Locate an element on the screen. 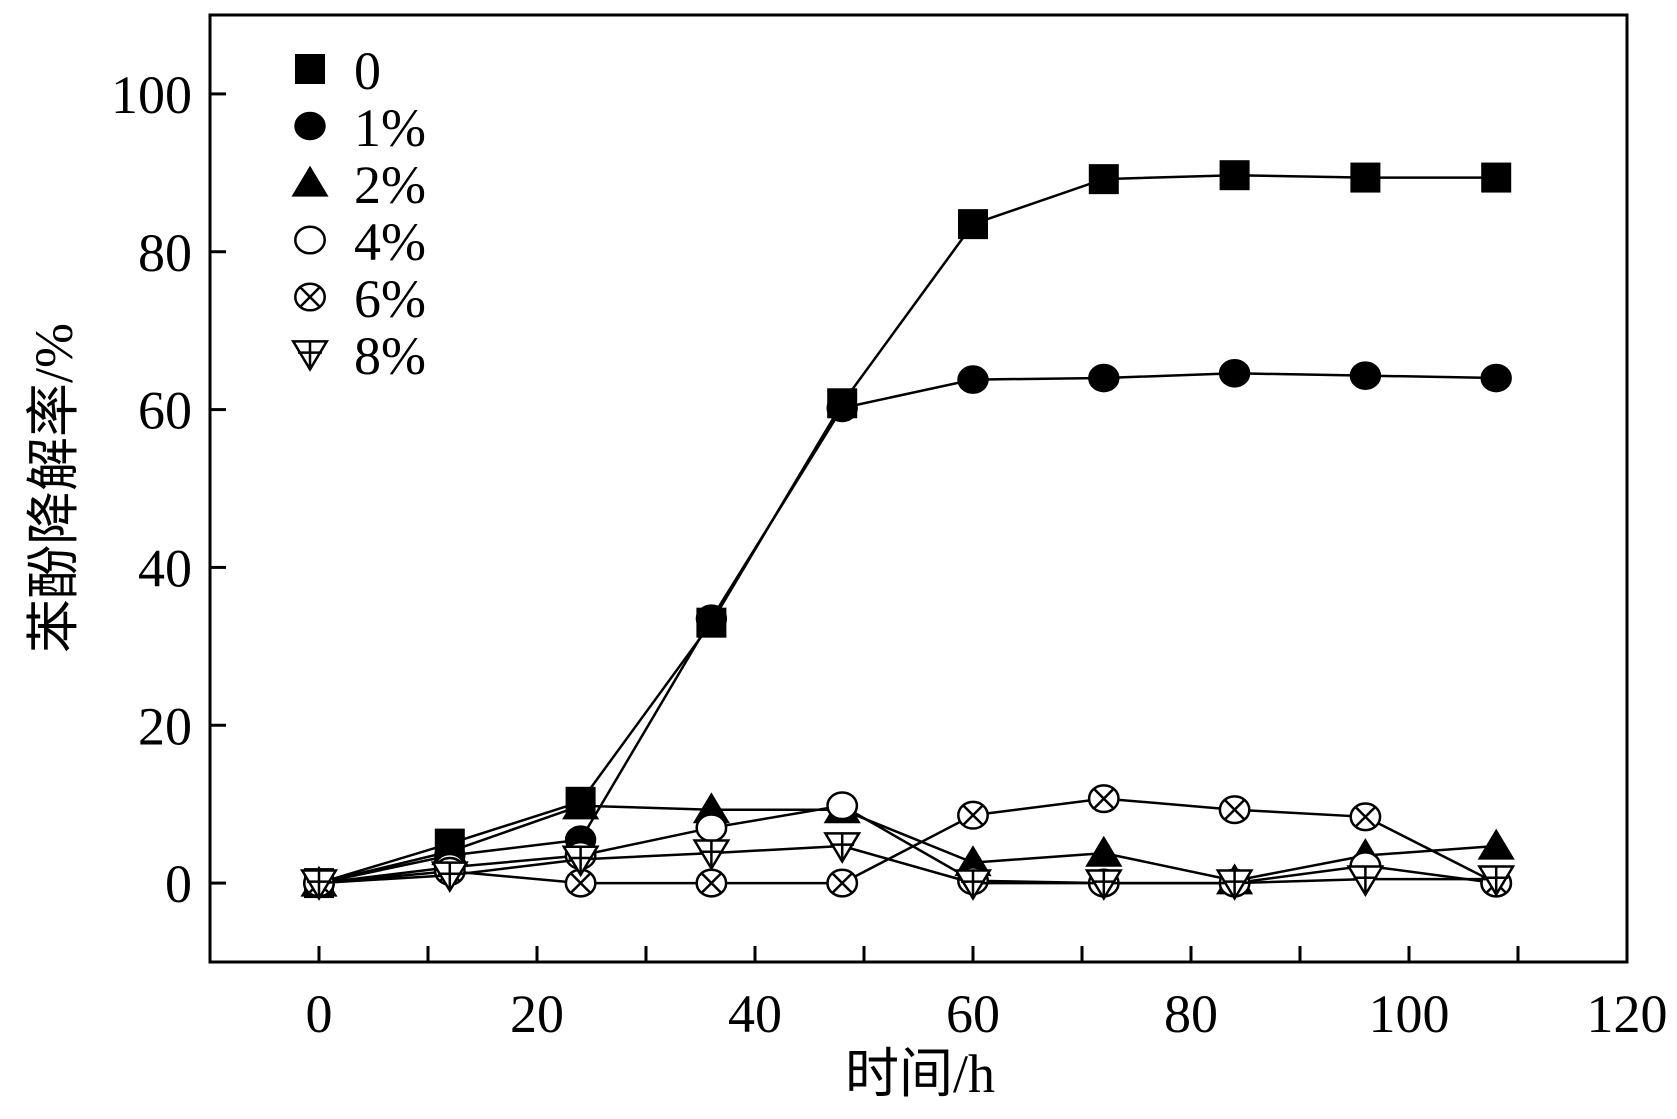  legend-label: 2% is located at coordinates (390, 185).